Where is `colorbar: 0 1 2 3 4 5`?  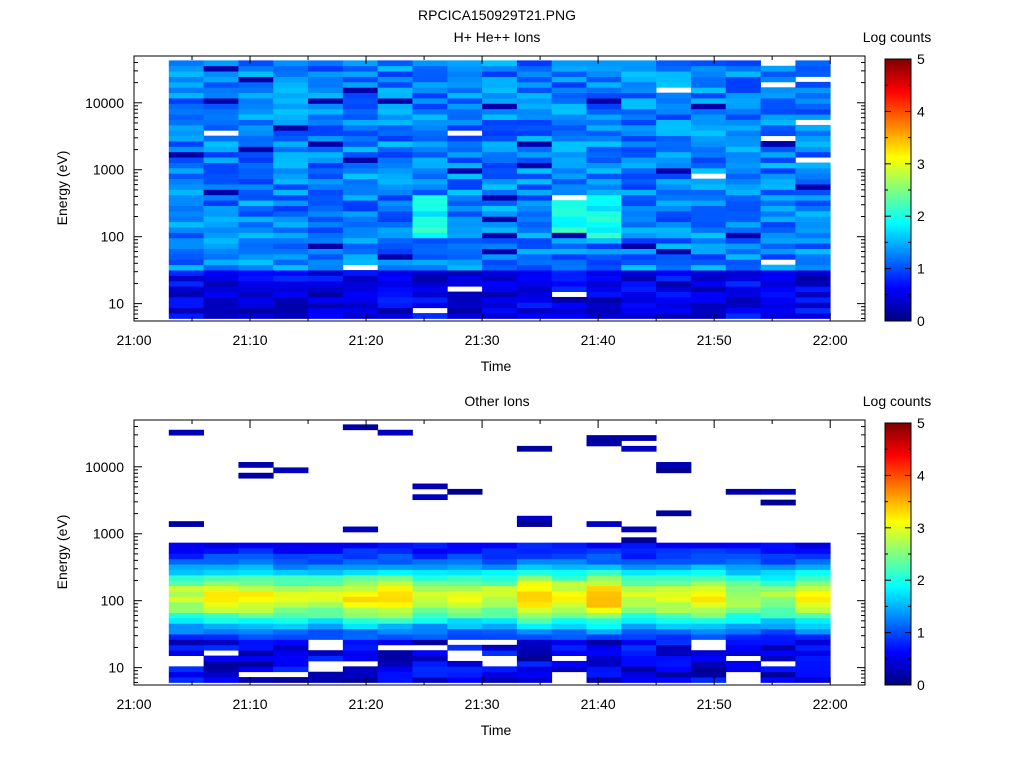 colorbar: 0 1 2 3 4 5 is located at coordinates (904, 190).